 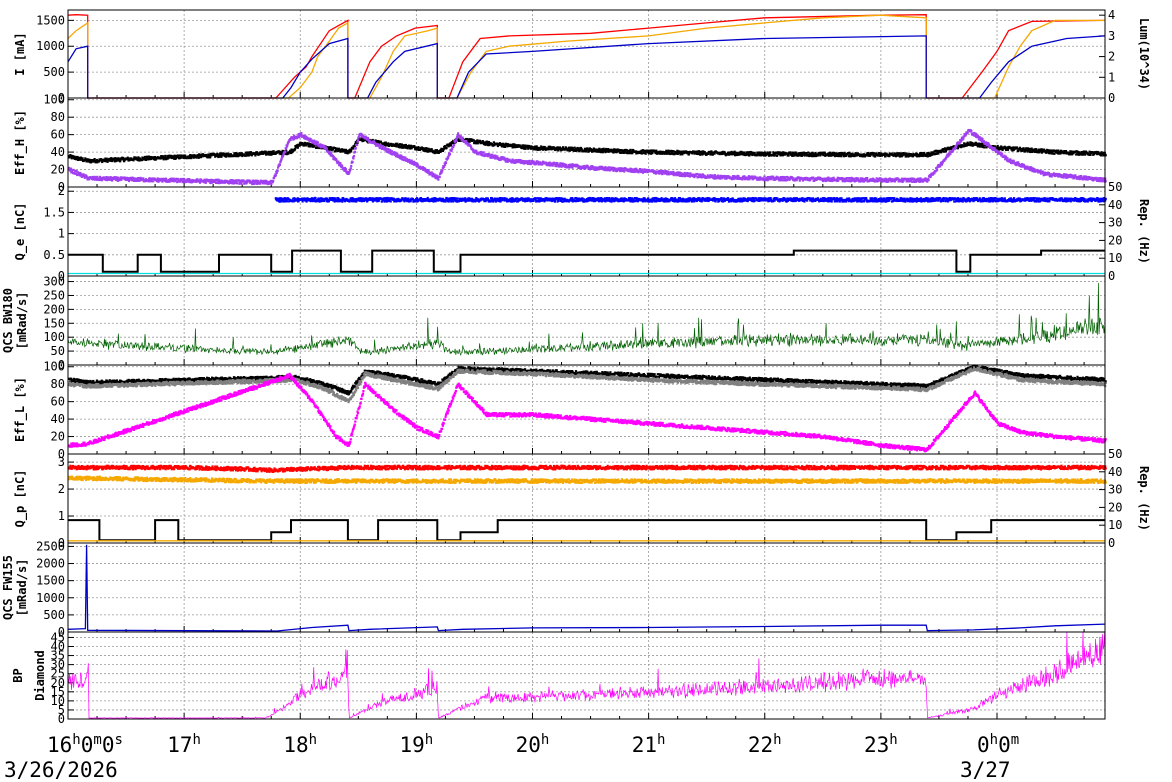 What do you see at coordinates (54, 212) in the screenshot?
I see `ytick-label-qe-3: 1.5` at bounding box center [54, 212].